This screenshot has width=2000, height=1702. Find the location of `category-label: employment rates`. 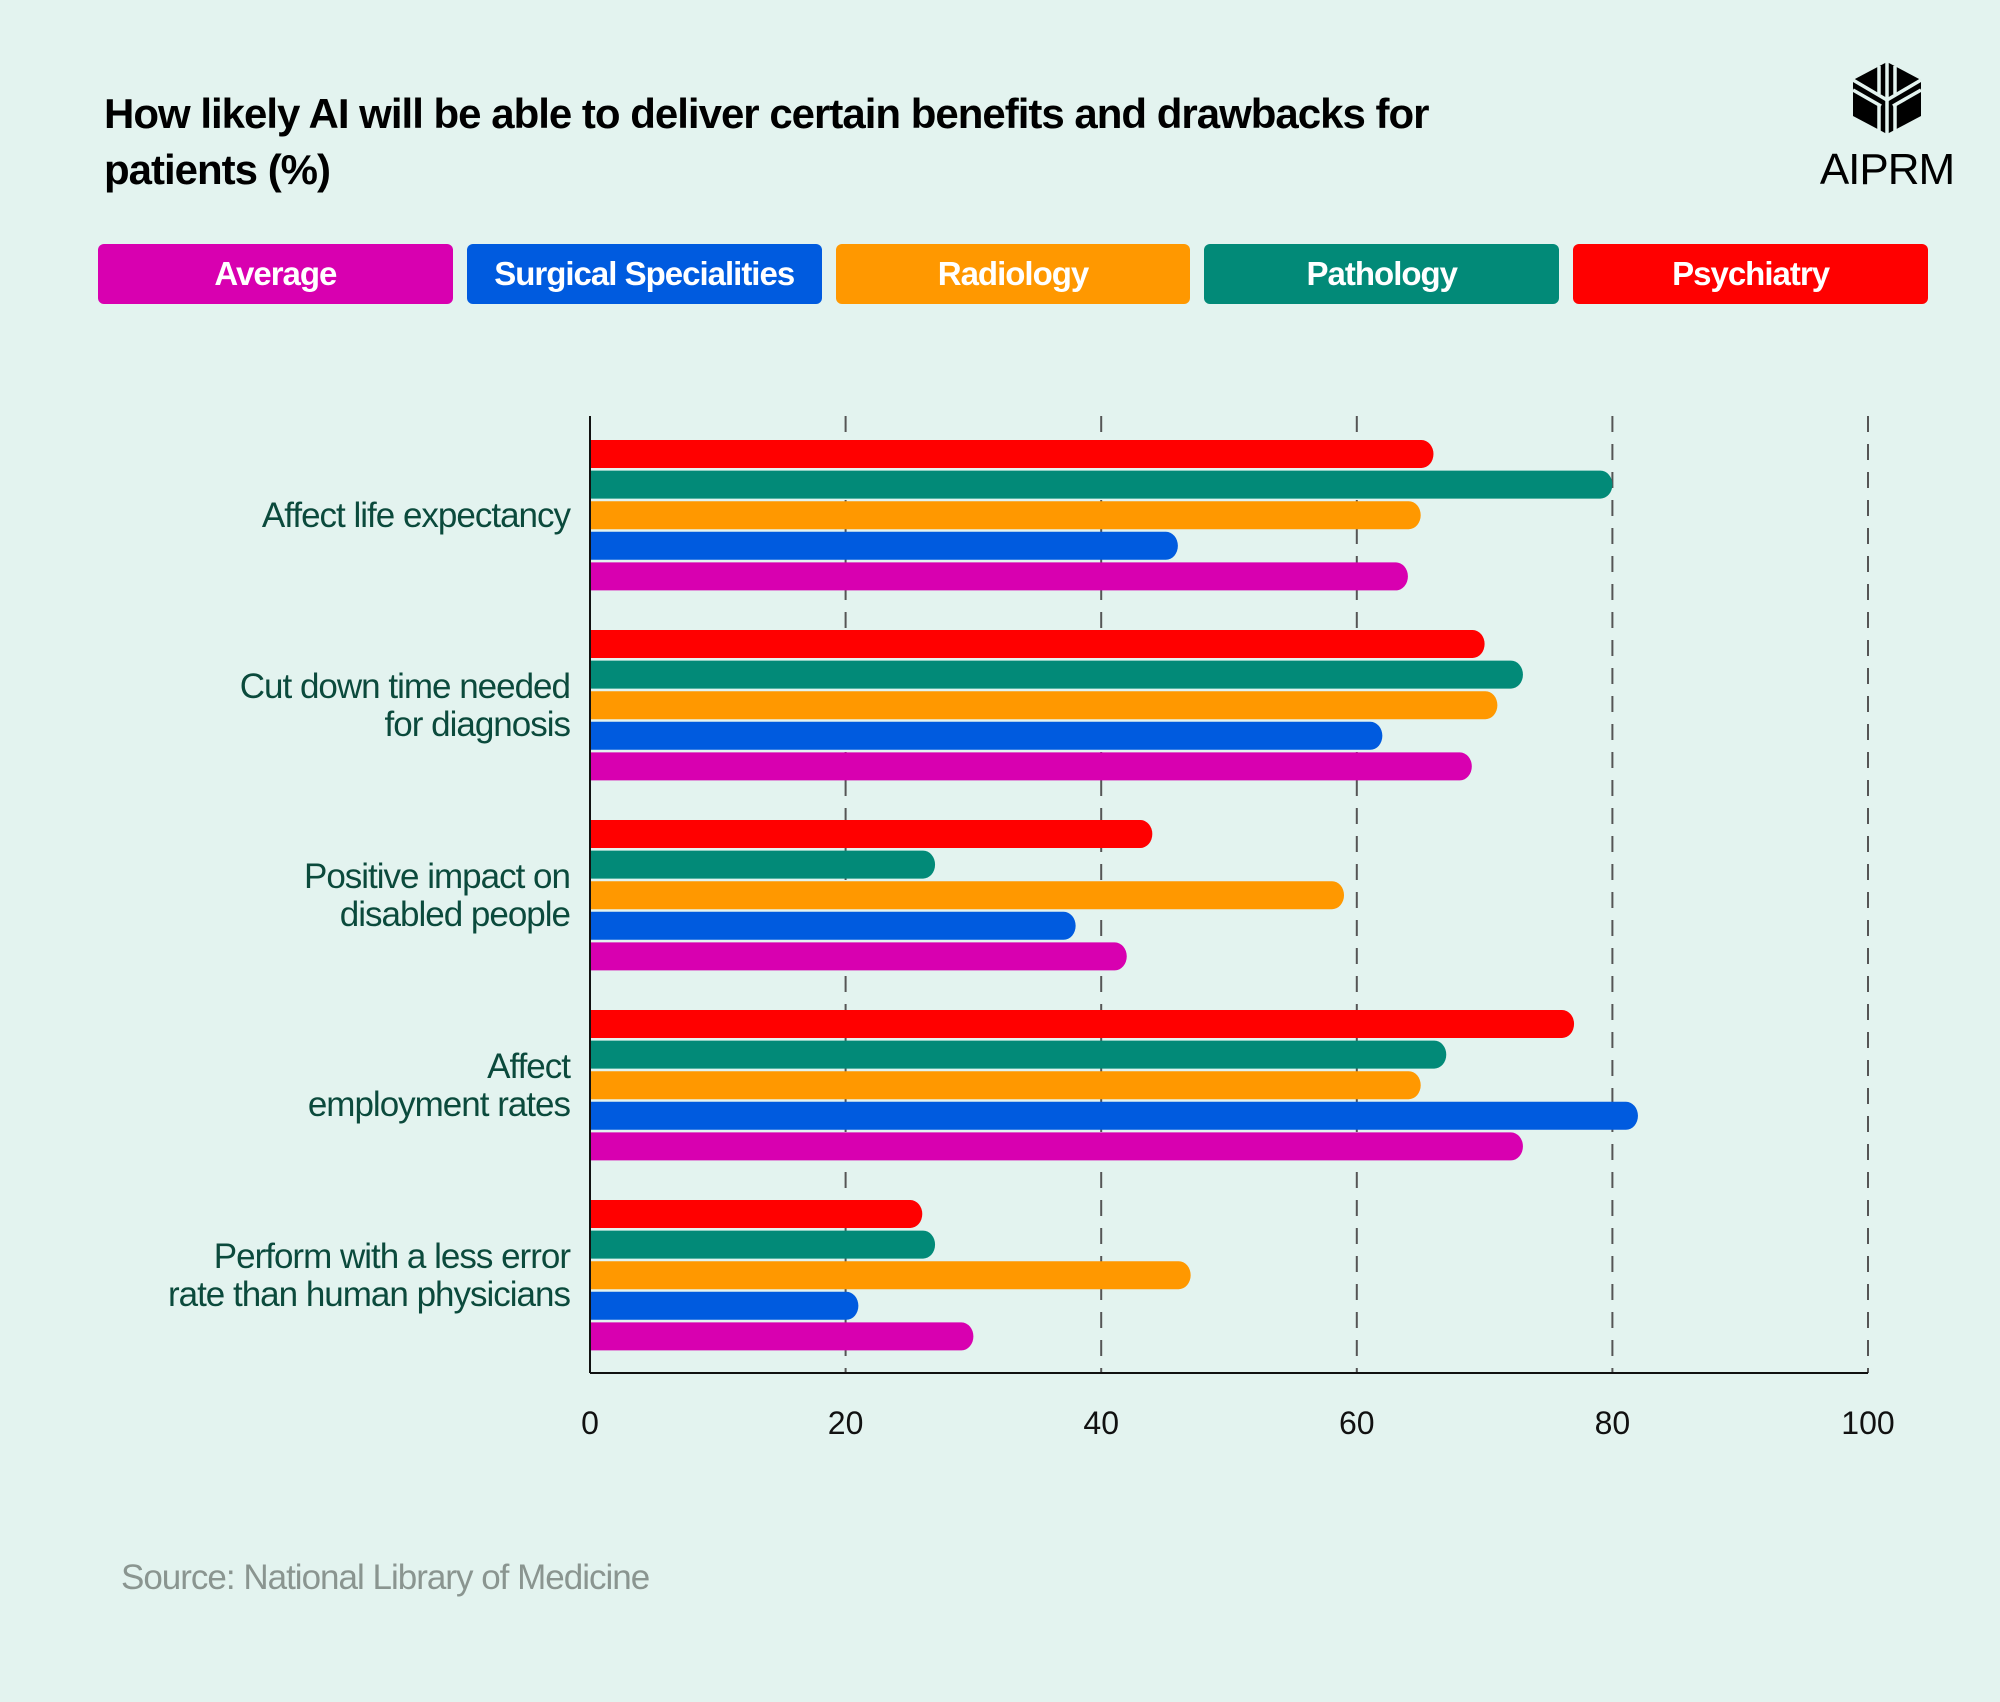

category-label: employment rates is located at coordinates (439, 1104).